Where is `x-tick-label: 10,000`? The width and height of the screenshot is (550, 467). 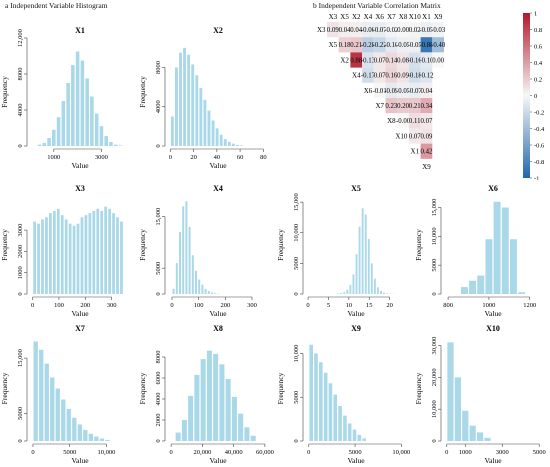 x-tick-label: 10,000 is located at coordinates (107, 452).